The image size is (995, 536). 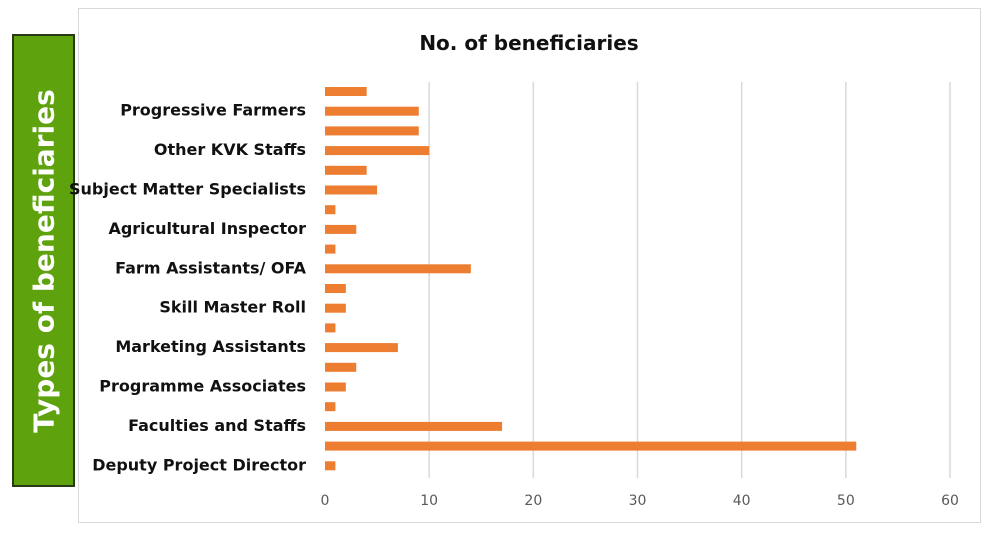 What do you see at coordinates (230, 149) in the screenshot?
I see `category-label-1: Other KVK Staffs` at bounding box center [230, 149].